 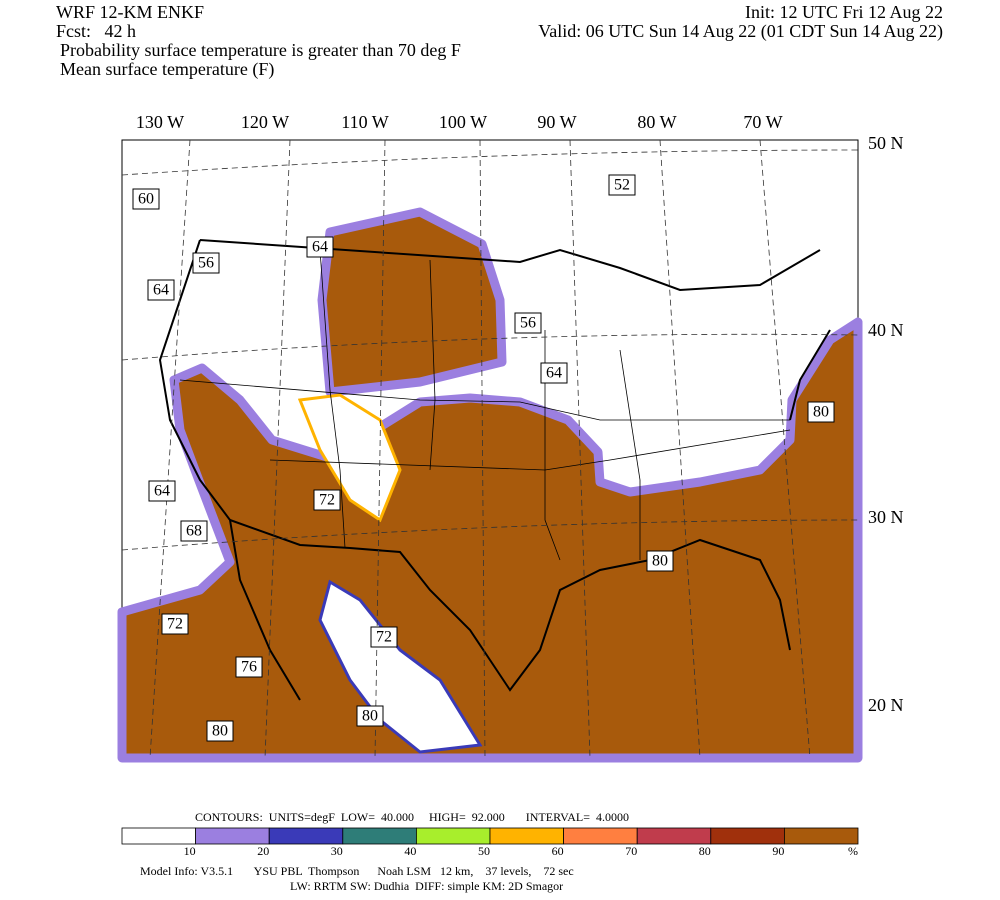 I want to click on forecast-hour: Fcst: 42 h, so click(x=96, y=31).